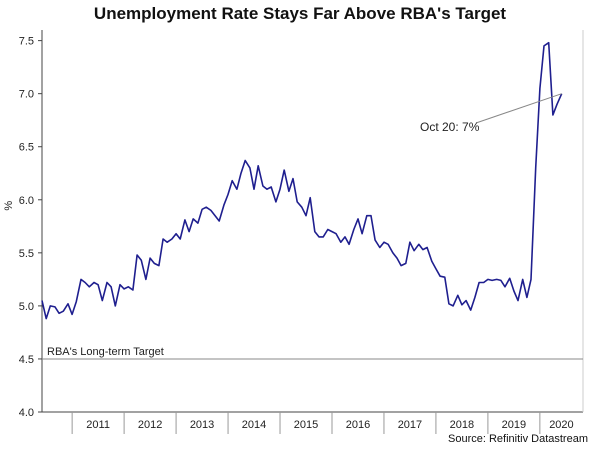  What do you see at coordinates (26, 148) in the screenshot?
I see `y-tick-label: 6.5` at bounding box center [26, 148].